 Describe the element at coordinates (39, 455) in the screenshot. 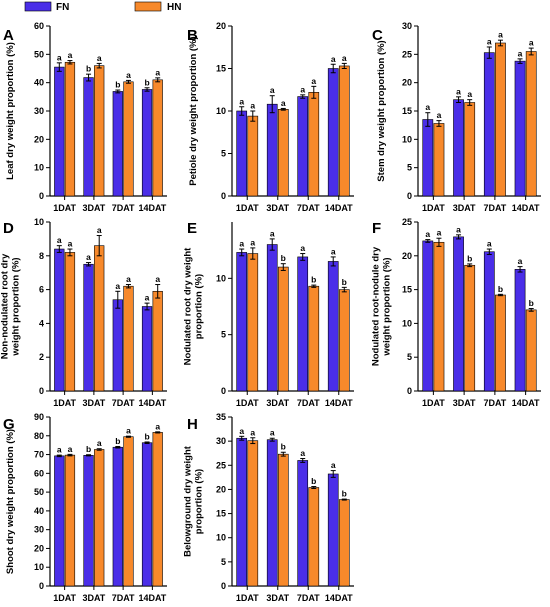

I see `y-tick-label: 70` at that location.